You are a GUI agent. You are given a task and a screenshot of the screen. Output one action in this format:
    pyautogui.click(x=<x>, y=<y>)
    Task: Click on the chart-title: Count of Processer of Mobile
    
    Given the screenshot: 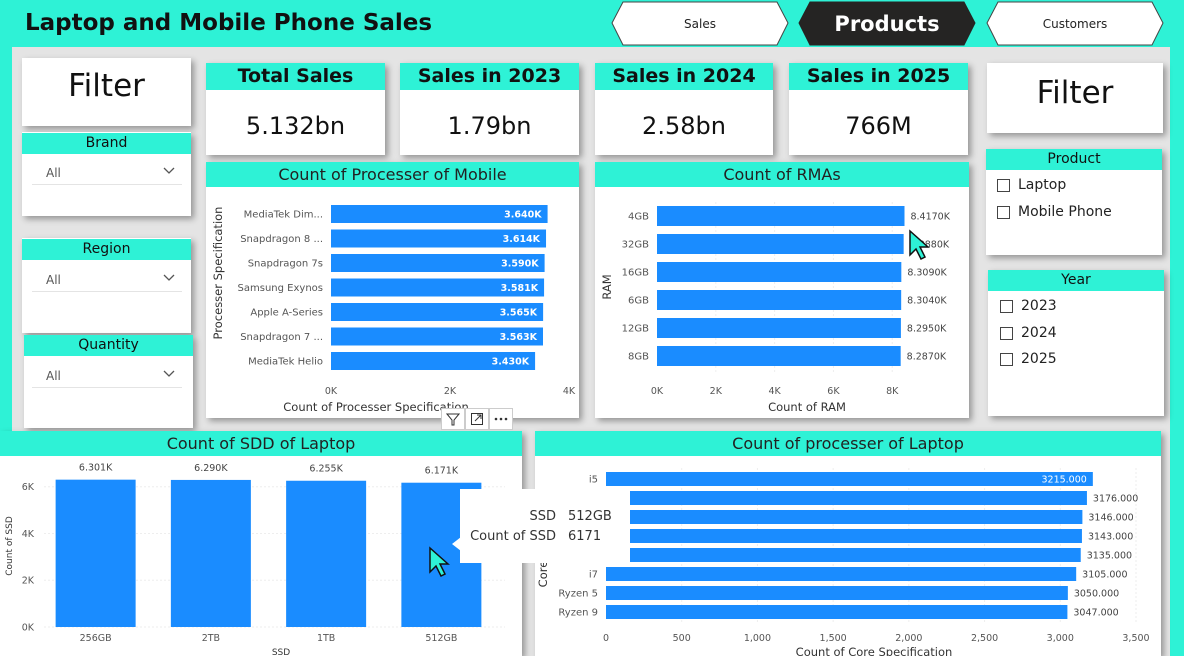 What is the action you would take?
    pyautogui.click(x=392, y=174)
    